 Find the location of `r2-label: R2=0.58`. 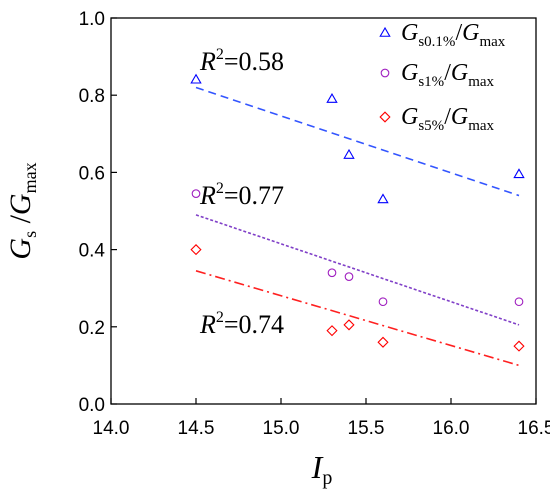

r2-label: R2=0.58 is located at coordinates (241, 61).